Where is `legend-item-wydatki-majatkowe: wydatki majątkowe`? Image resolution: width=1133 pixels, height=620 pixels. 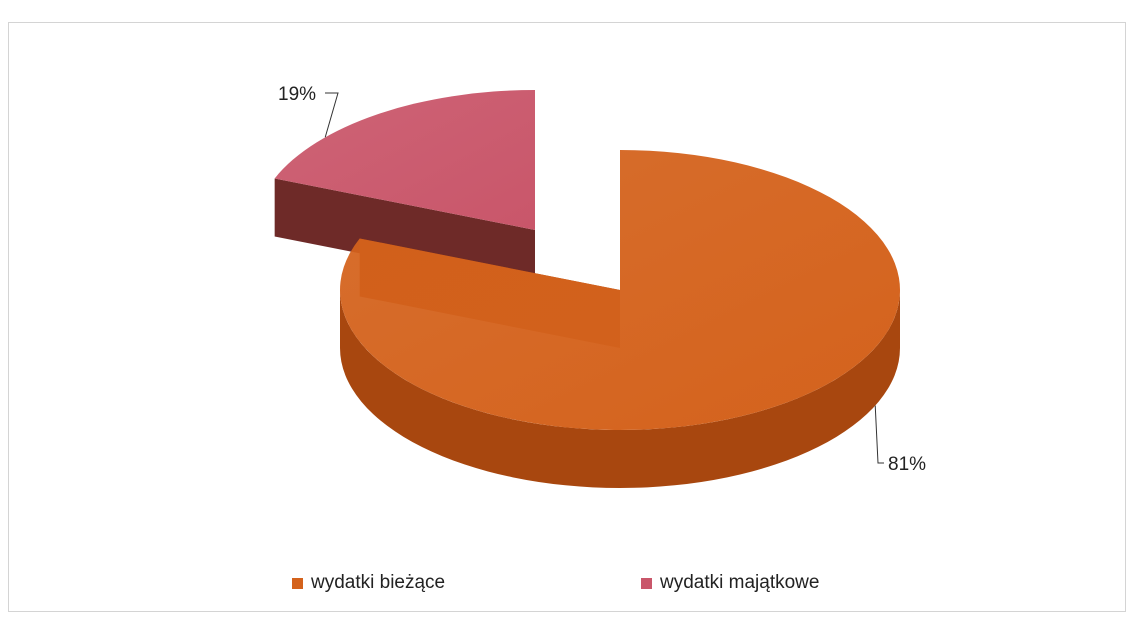 legend-item-wydatki-majatkowe: wydatki majątkowe is located at coordinates (730, 583).